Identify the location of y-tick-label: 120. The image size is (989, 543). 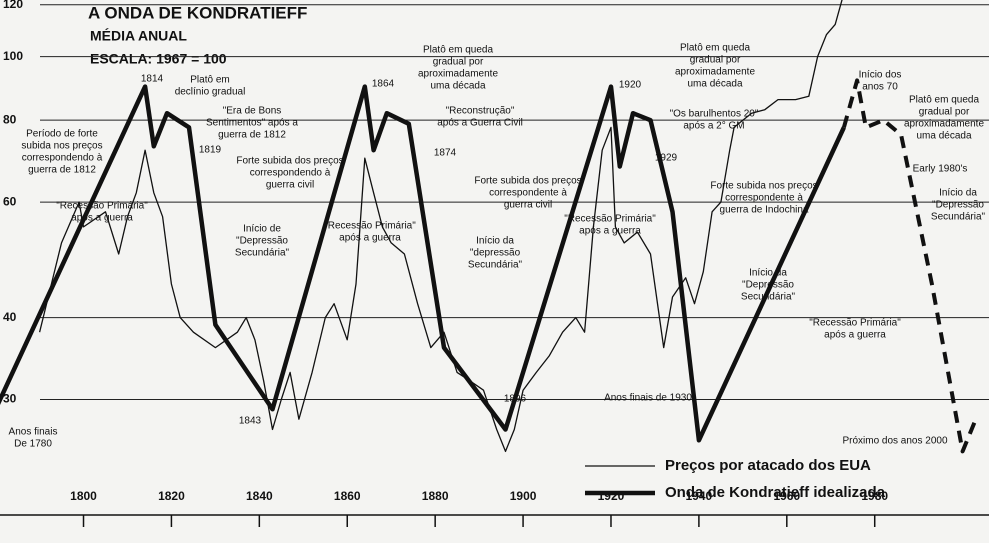
(13, 5).